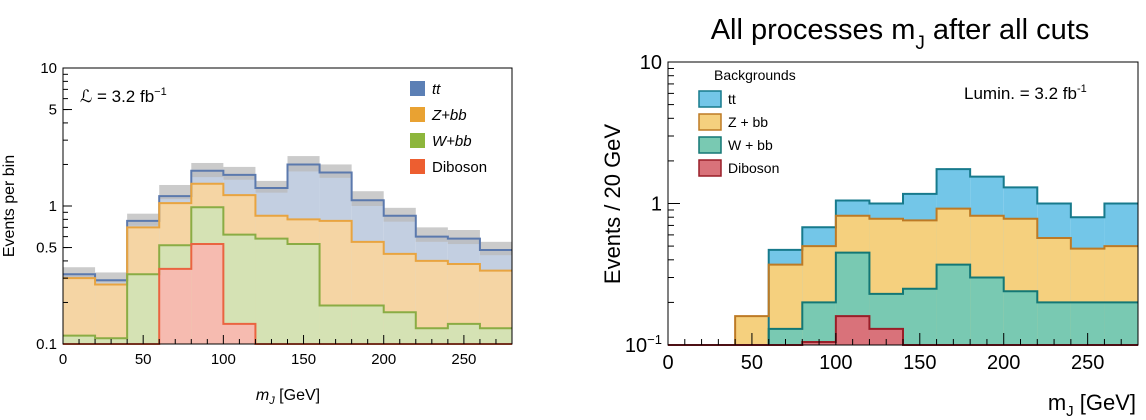 This screenshot has width=1146, height=420. Describe the element at coordinates (900, 34) in the screenshot. I see `right-chart-title: All processes mJ after all cuts` at that location.